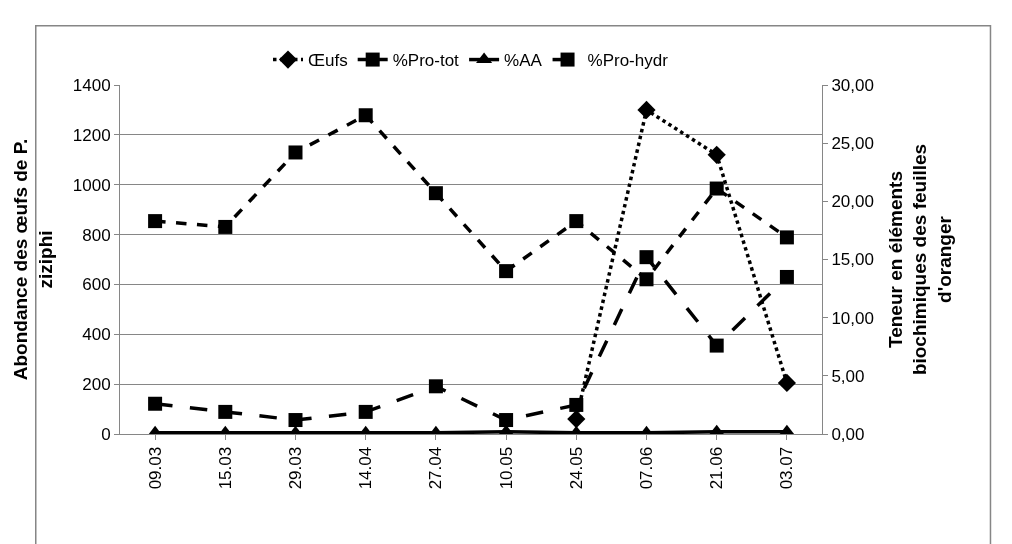 The height and width of the screenshot is (544, 1012). I want to click on y2-tick-label: 10,00, so click(852, 318).